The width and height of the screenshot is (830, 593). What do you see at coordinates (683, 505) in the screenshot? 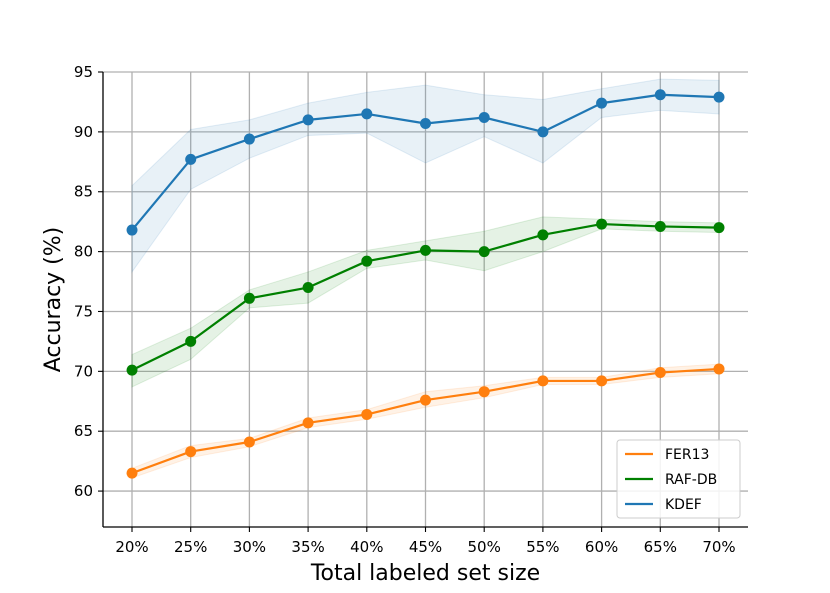
I see `legend-label-kdef: KDEF` at bounding box center [683, 505].